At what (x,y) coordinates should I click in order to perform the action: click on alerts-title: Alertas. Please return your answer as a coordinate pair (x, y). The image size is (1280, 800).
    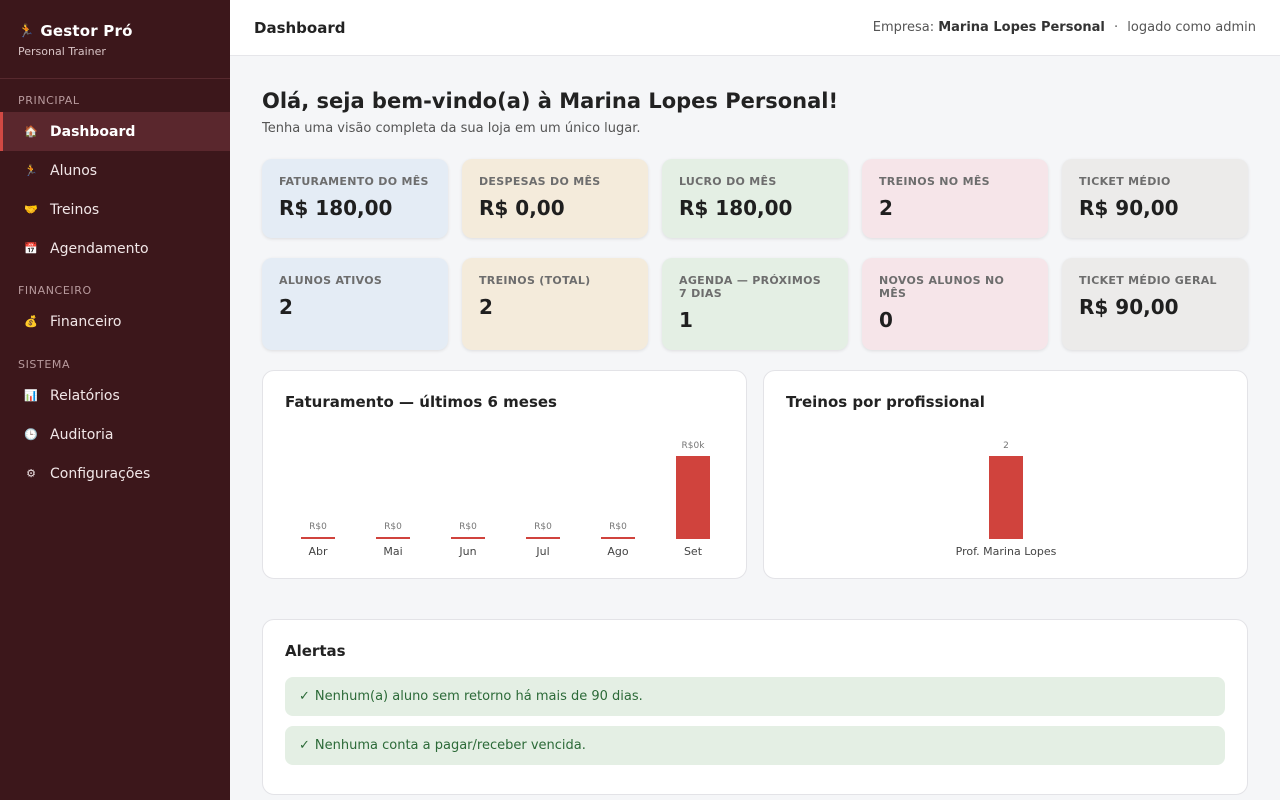
    Looking at the image, I should click on (315, 651).